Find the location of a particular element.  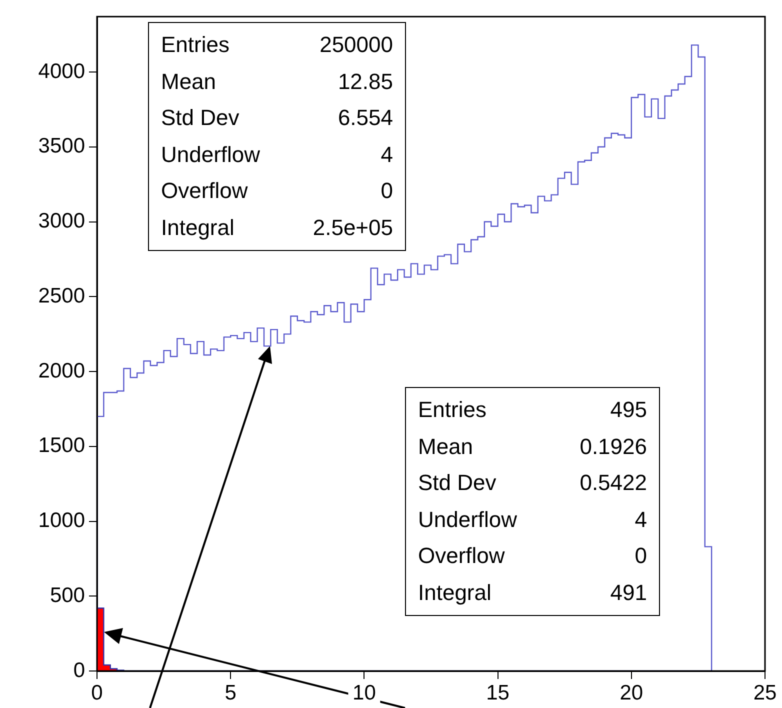

y-tick-label: 2000 is located at coordinates (61, 370).